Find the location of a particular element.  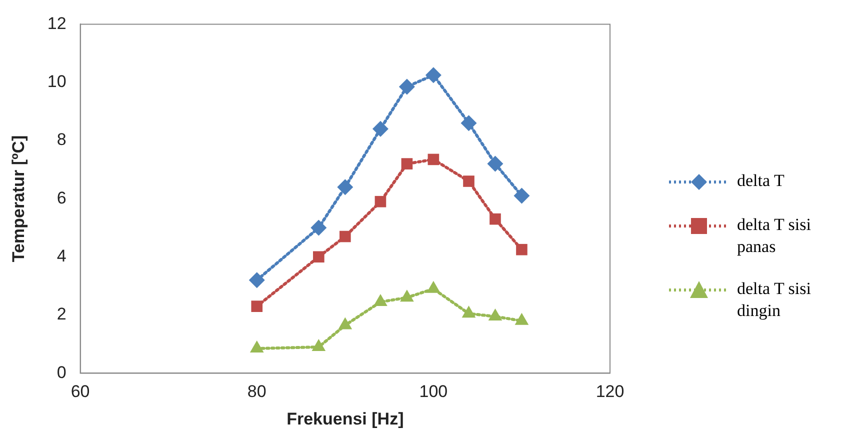

legend-label: delta T is located at coordinates (761, 181).